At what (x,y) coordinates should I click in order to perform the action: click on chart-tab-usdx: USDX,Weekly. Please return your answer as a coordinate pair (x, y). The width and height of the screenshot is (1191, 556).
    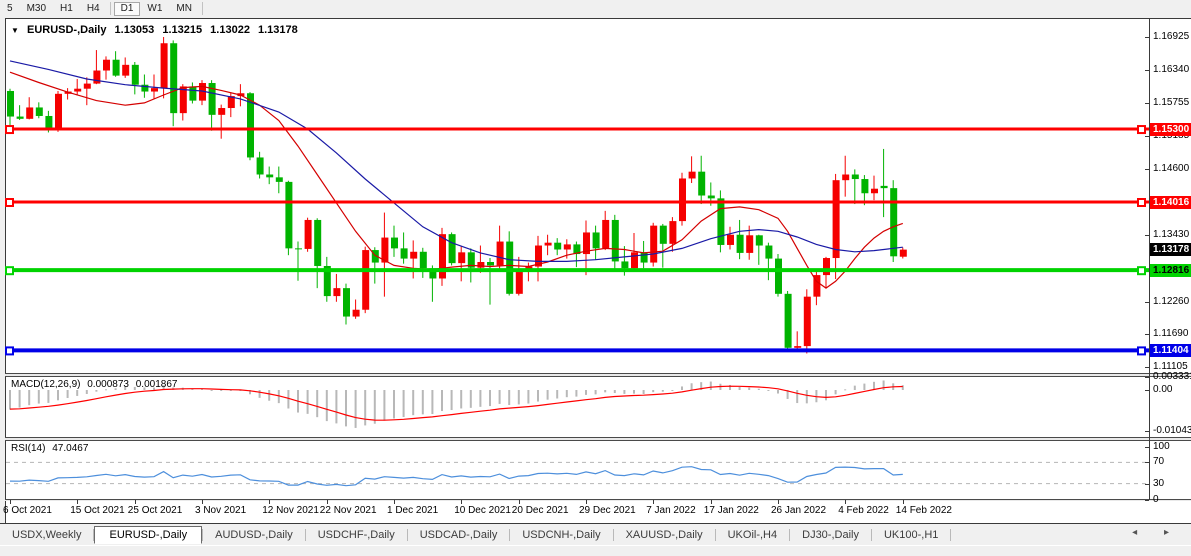
    Looking at the image, I should click on (47, 534).